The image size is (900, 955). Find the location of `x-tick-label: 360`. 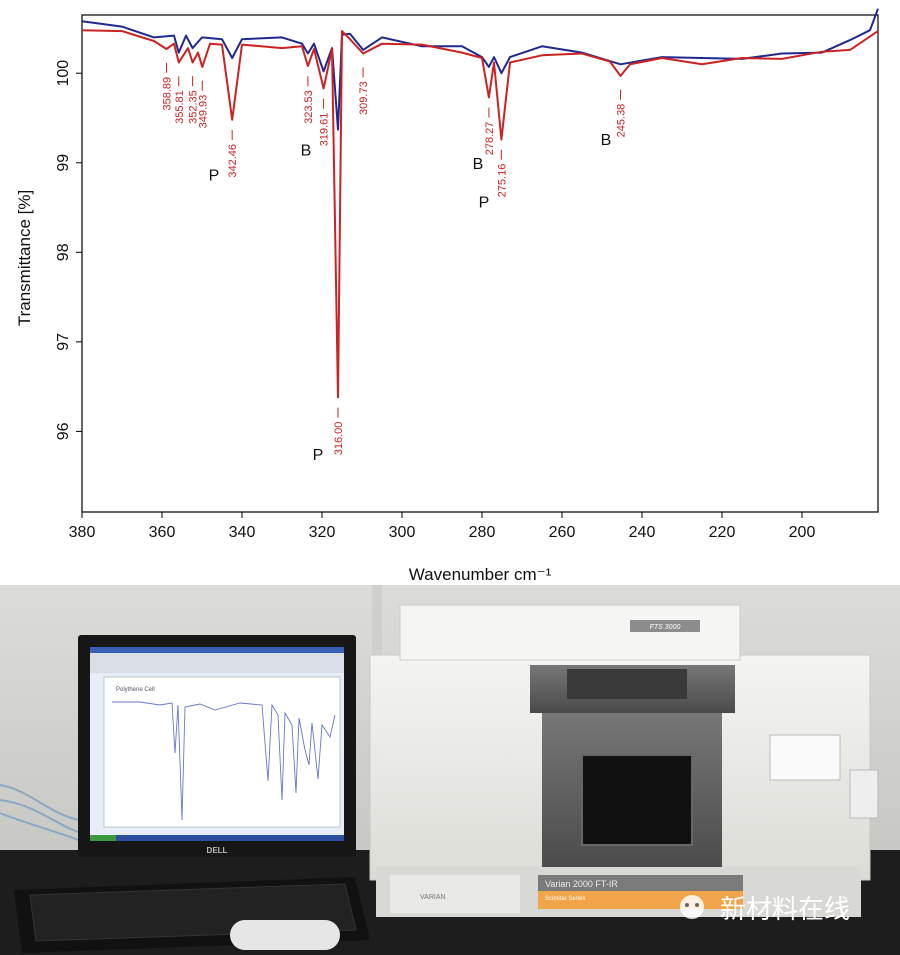

x-tick-label: 360 is located at coordinates (162, 532).